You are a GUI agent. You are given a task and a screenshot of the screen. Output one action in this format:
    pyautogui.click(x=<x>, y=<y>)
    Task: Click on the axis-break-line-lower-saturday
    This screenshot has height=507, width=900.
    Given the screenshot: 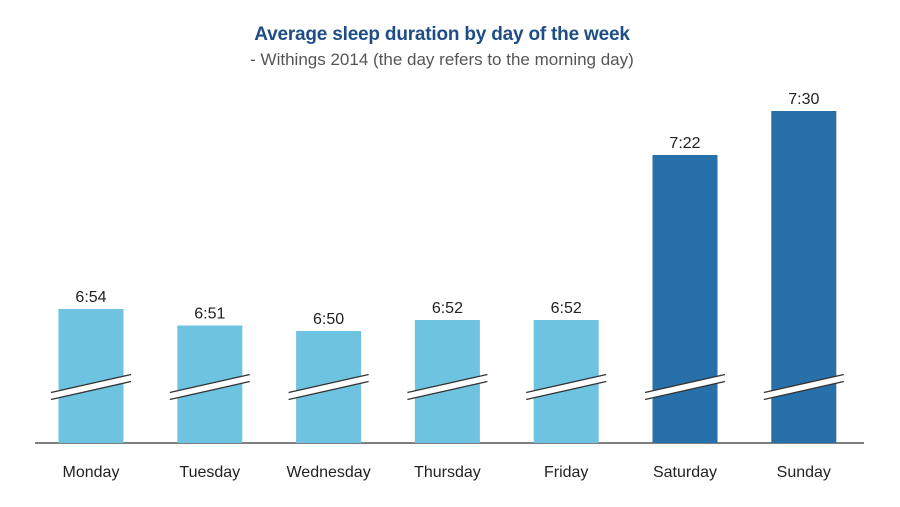 What is the action you would take?
    pyautogui.click(x=685, y=390)
    